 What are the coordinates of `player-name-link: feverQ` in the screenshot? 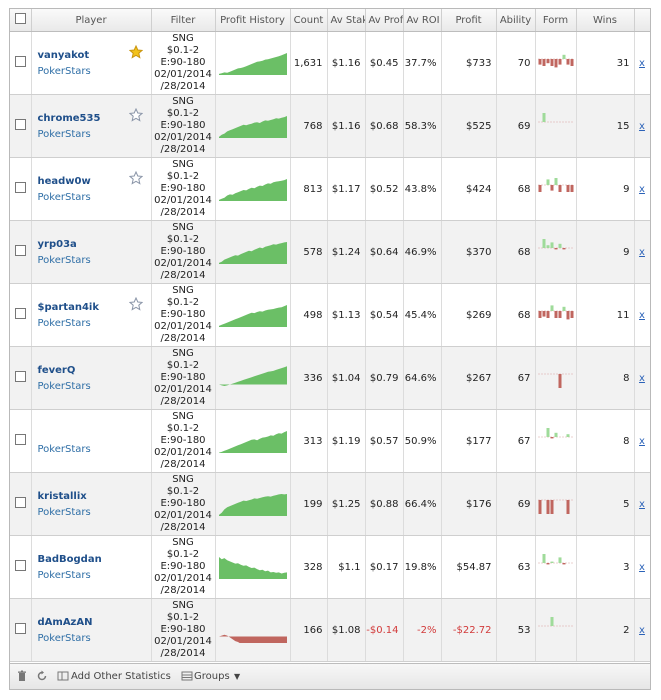 It's located at (56, 370).